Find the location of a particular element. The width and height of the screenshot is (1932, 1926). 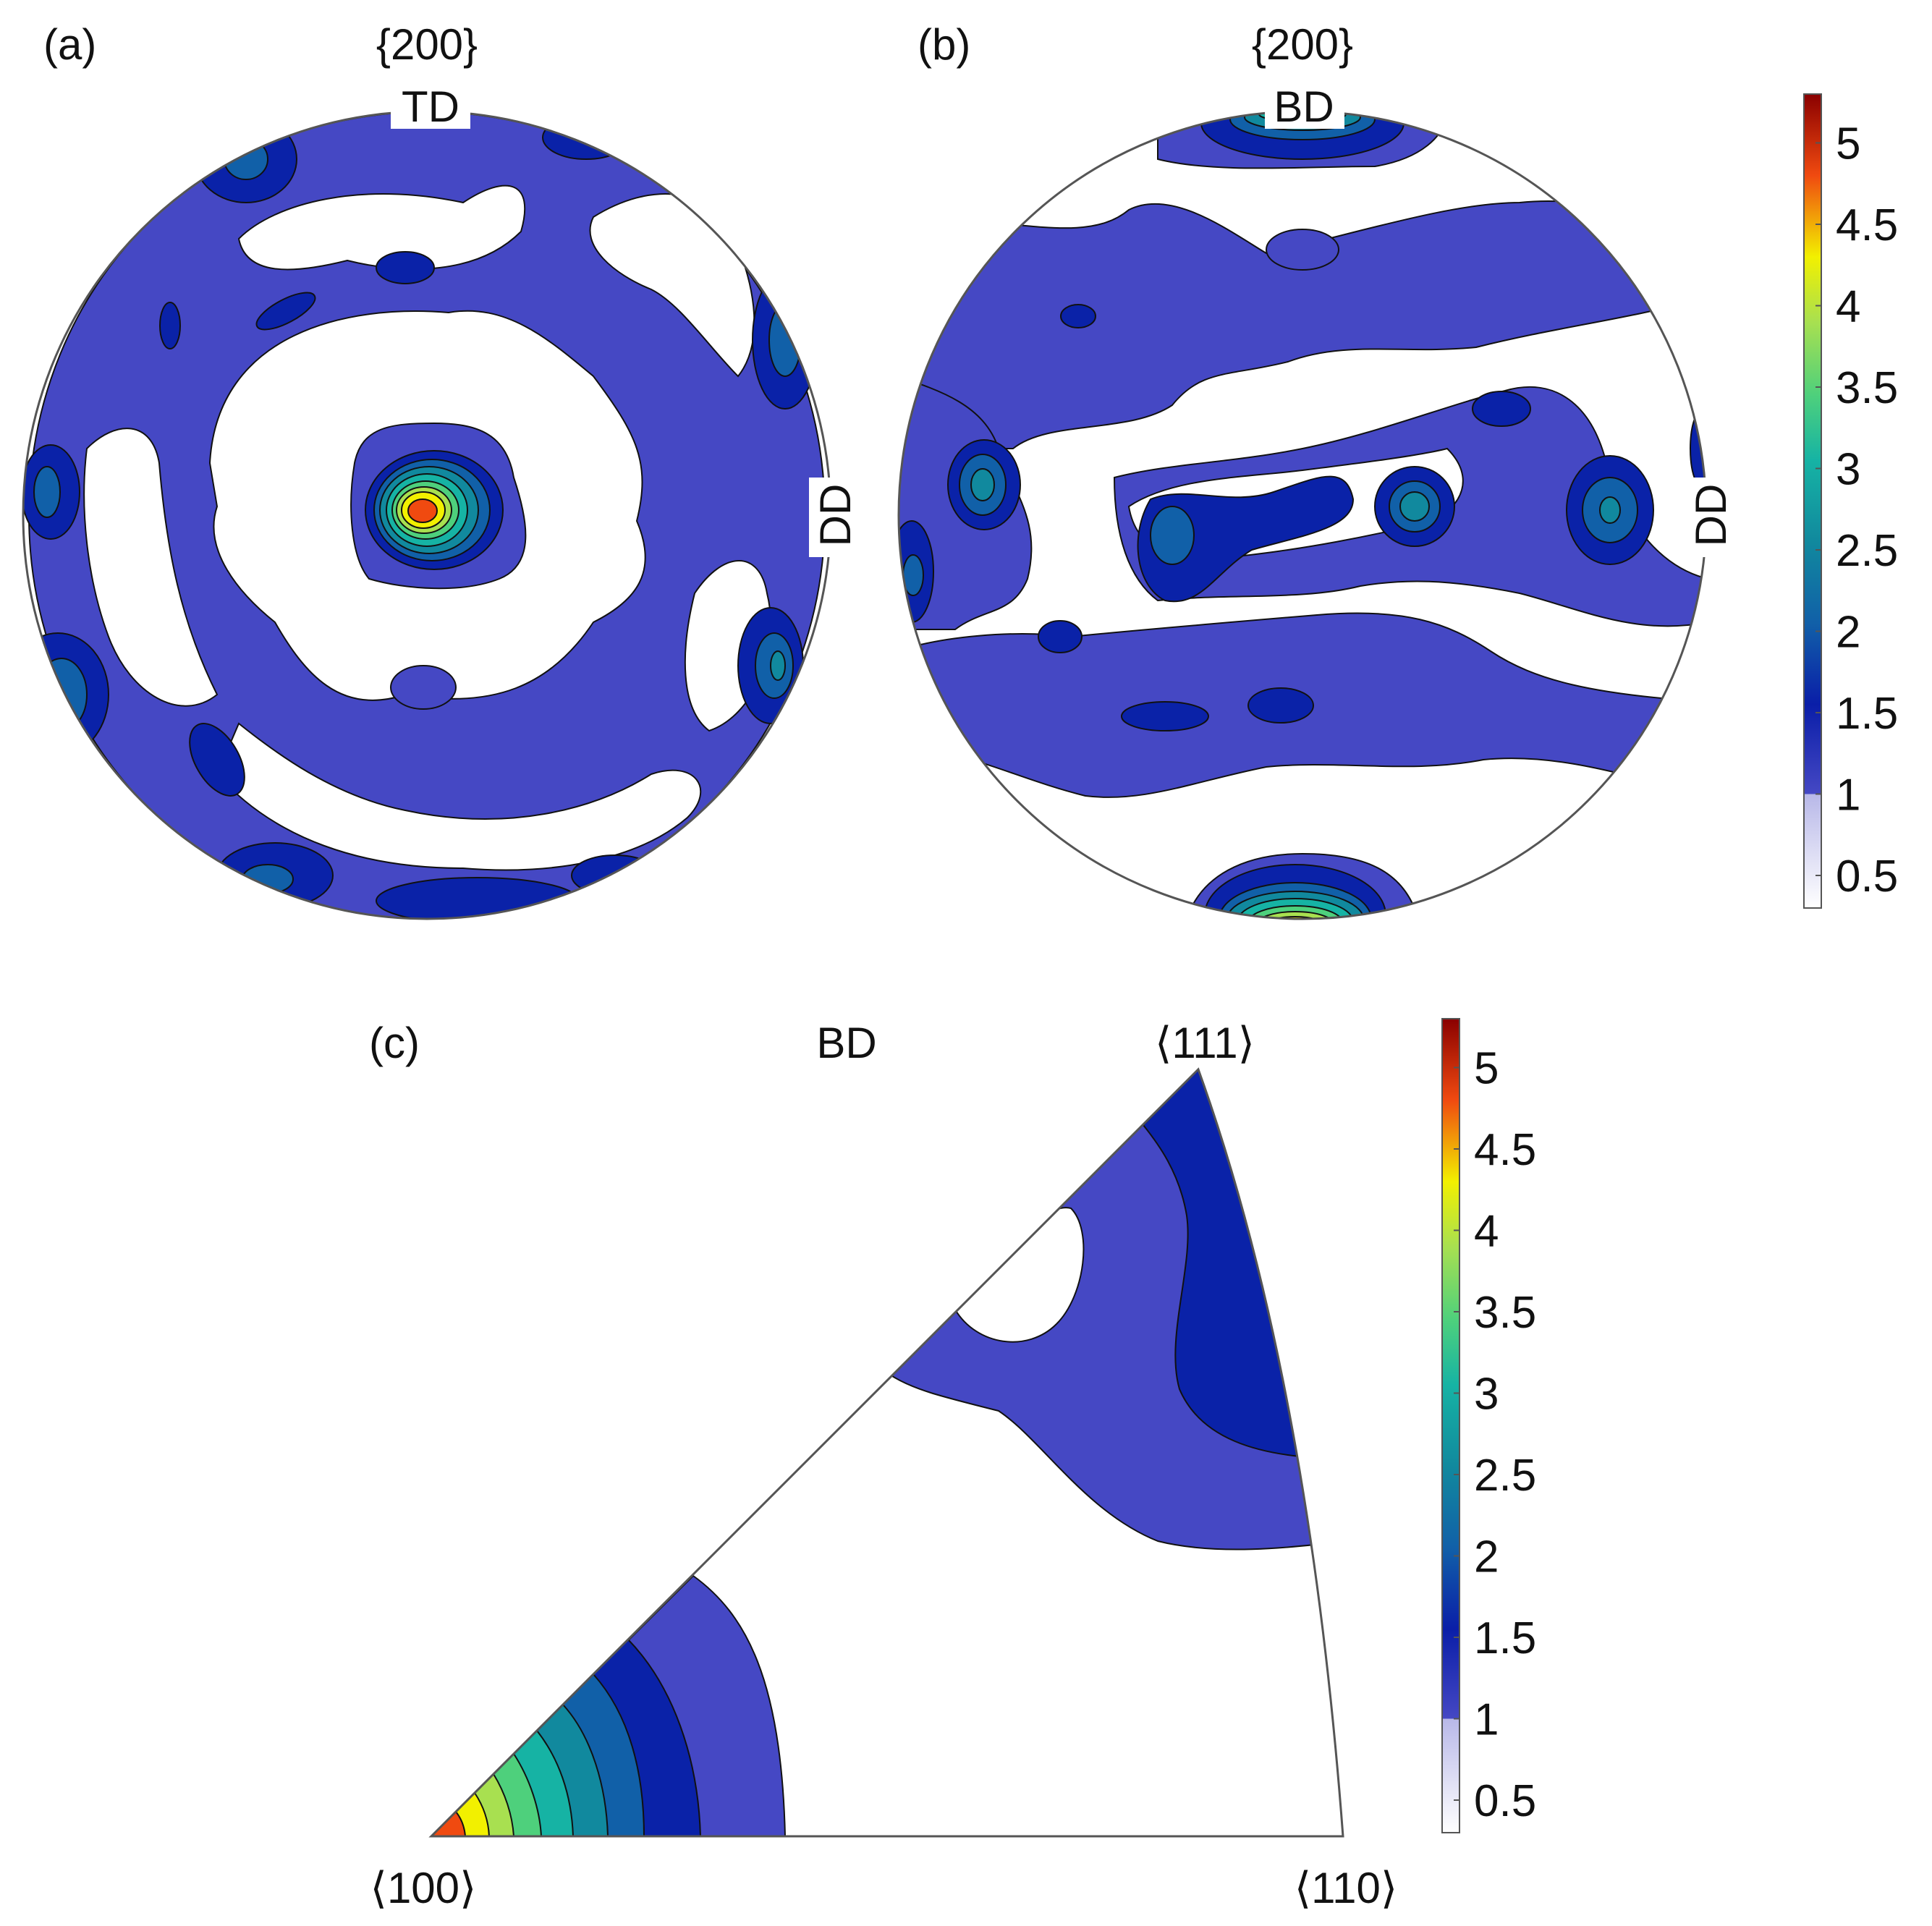

panel-c-title: BD is located at coordinates (846, 1043).